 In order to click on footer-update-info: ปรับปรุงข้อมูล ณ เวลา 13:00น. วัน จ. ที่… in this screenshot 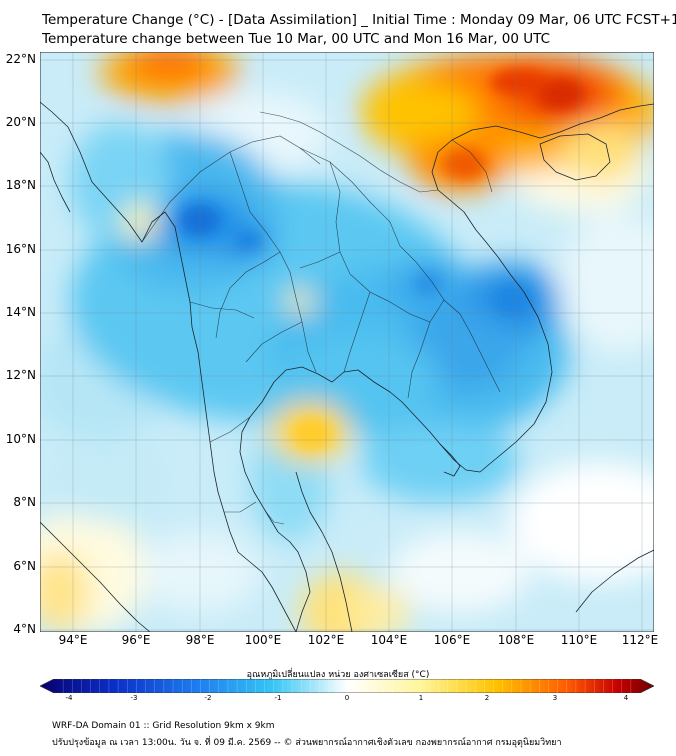, I will do `click(307, 743)`.